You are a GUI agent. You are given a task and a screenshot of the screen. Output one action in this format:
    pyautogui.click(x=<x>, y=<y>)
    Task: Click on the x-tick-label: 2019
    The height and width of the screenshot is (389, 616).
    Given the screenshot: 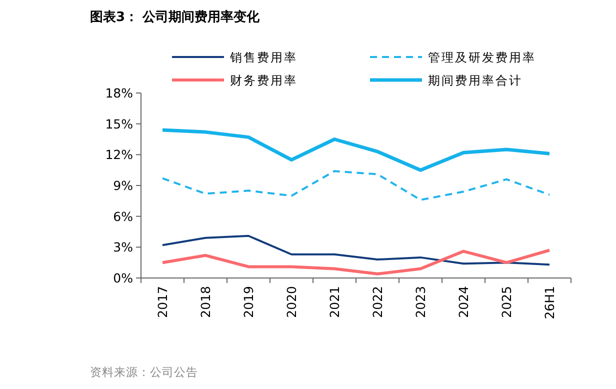 What is the action you would take?
    pyautogui.click(x=248, y=302)
    